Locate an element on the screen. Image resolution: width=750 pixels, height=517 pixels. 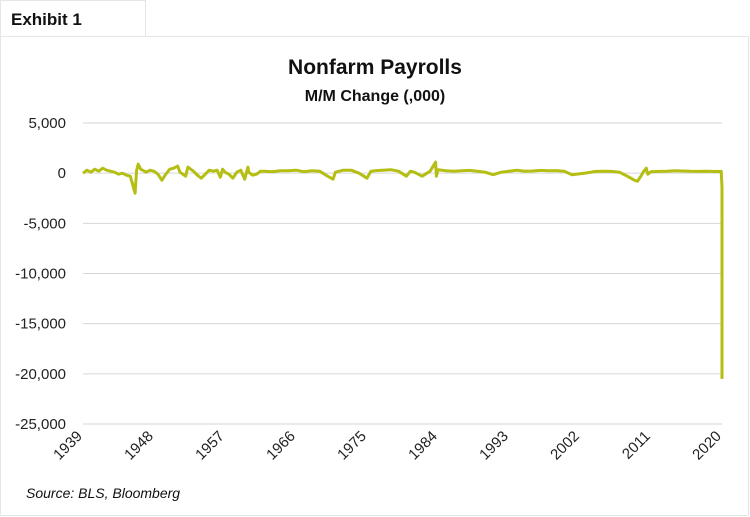
y-tick-label: -10,000 is located at coordinates (40, 274).